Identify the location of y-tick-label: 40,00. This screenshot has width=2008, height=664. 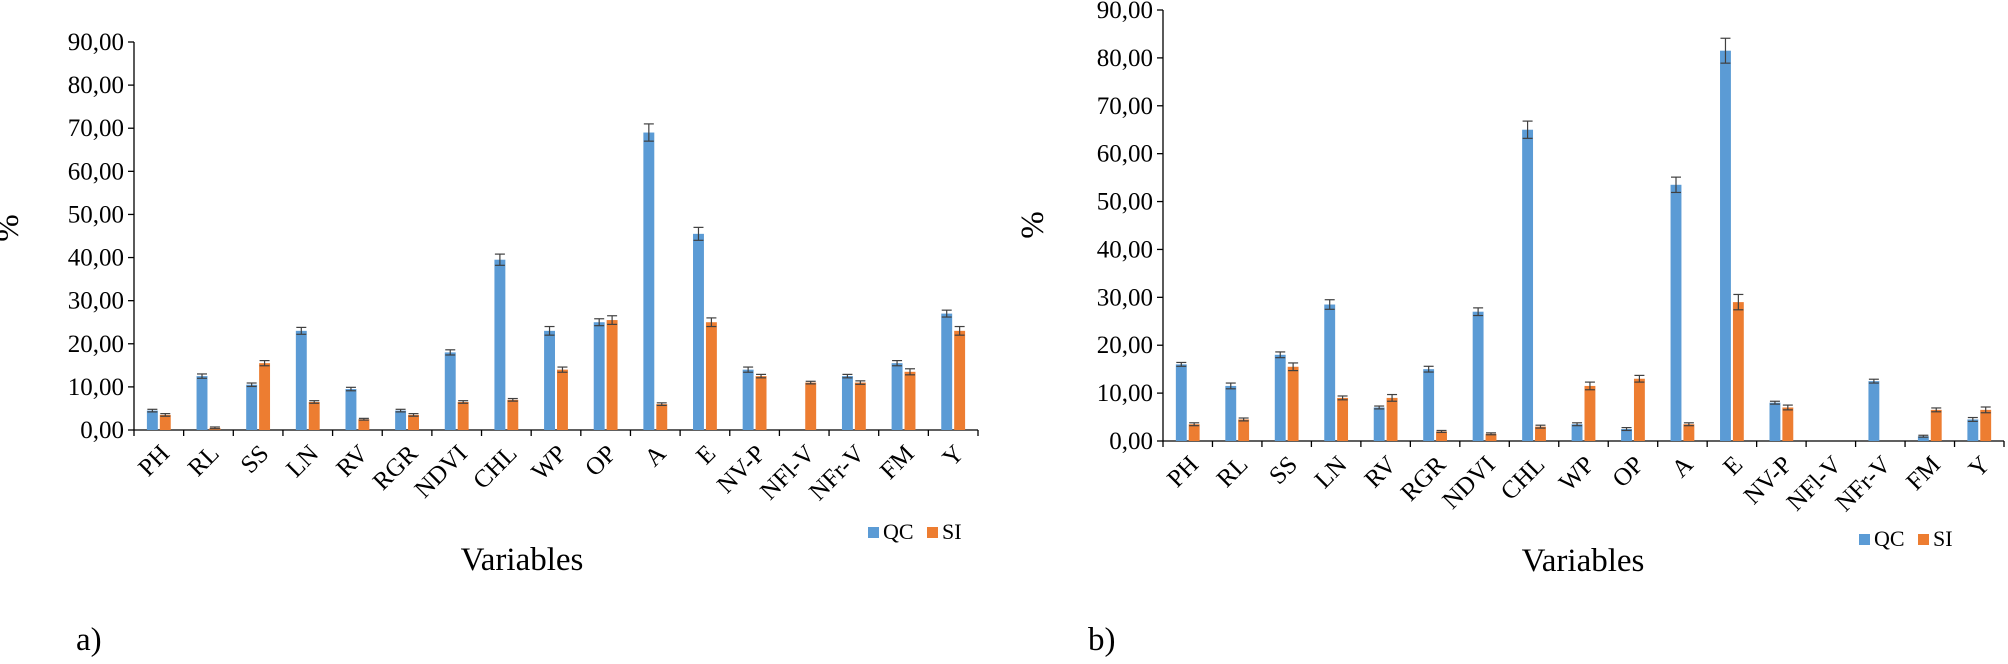
(96, 258).